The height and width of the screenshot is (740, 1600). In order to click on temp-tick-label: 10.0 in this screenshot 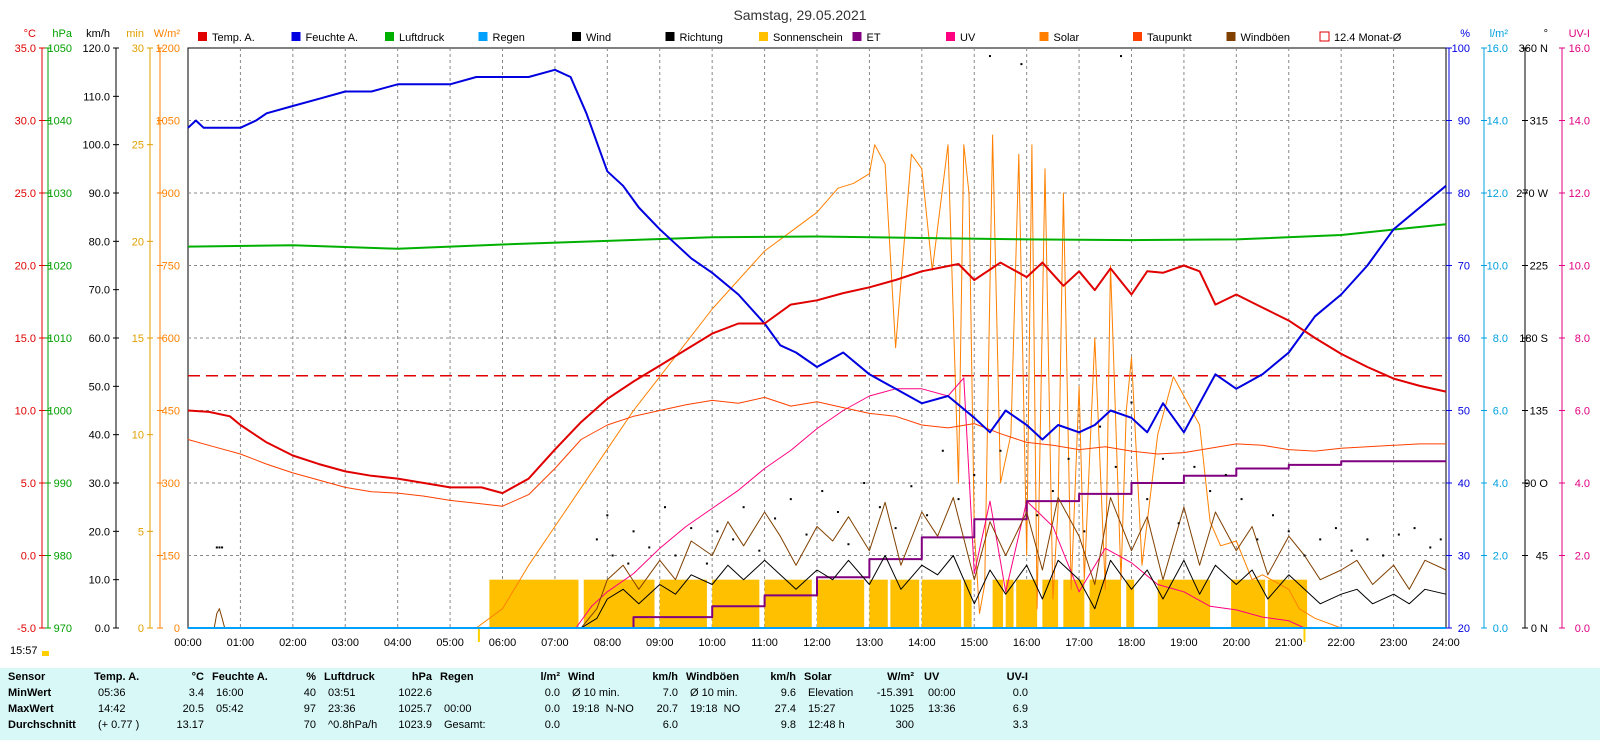, I will do `click(25, 412)`.